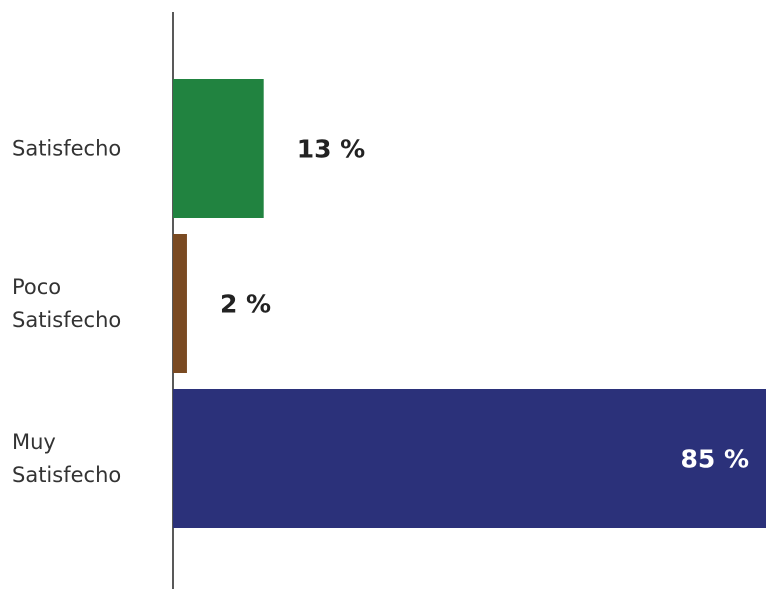 The image size is (766, 589). I want to click on value-label-2: 85 %, so click(714, 459).